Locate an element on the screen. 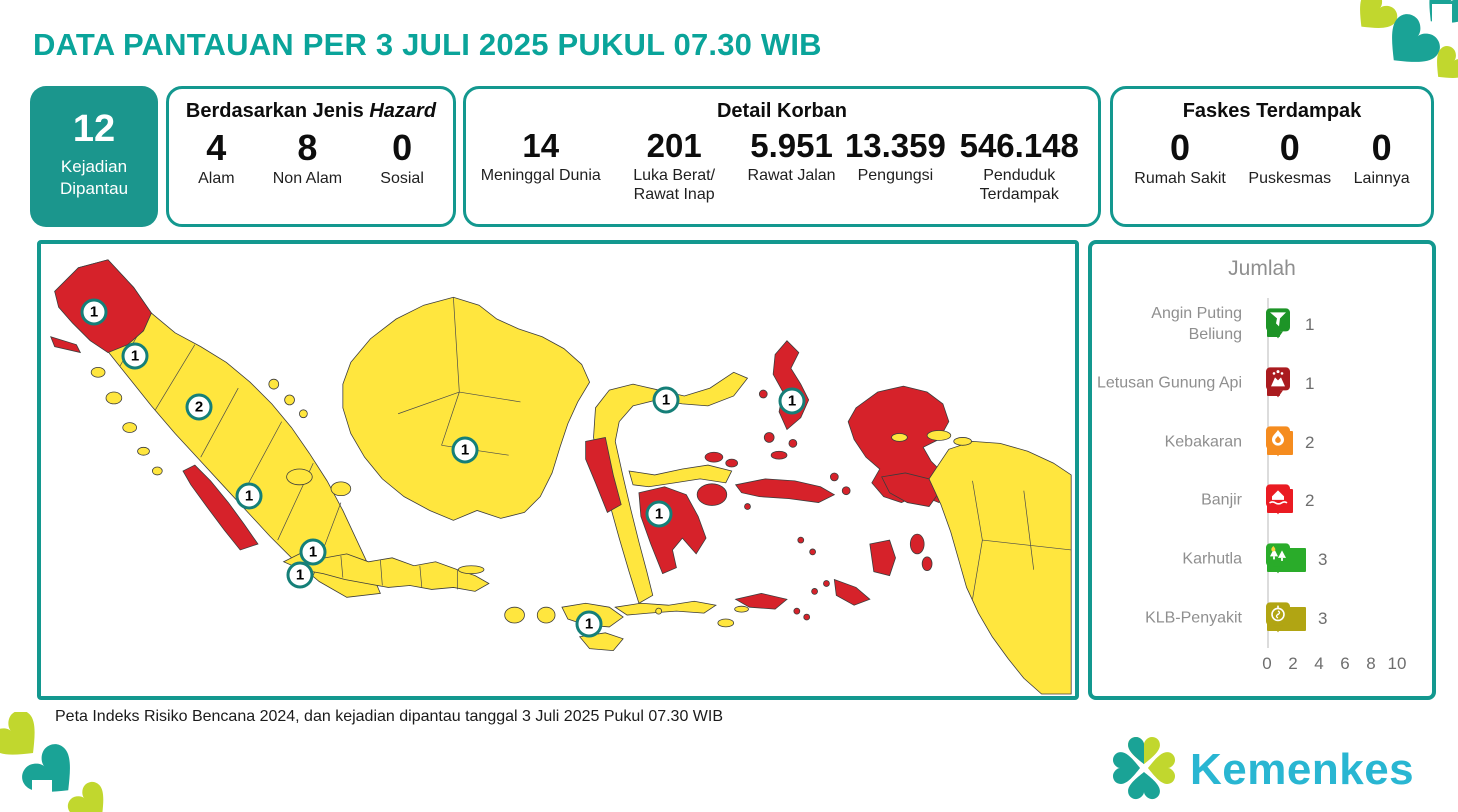 The image size is (1458, 812). region-sulawesi-barat is located at coordinates (603, 475).